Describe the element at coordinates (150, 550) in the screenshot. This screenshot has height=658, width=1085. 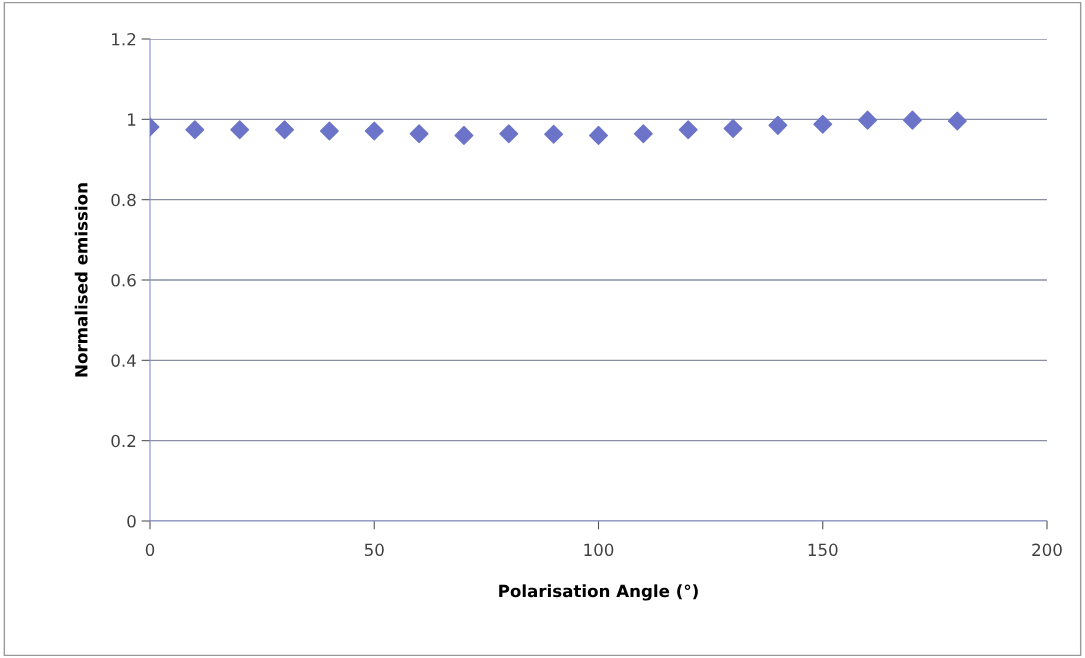
I see `x-tick-label: 0` at that location.